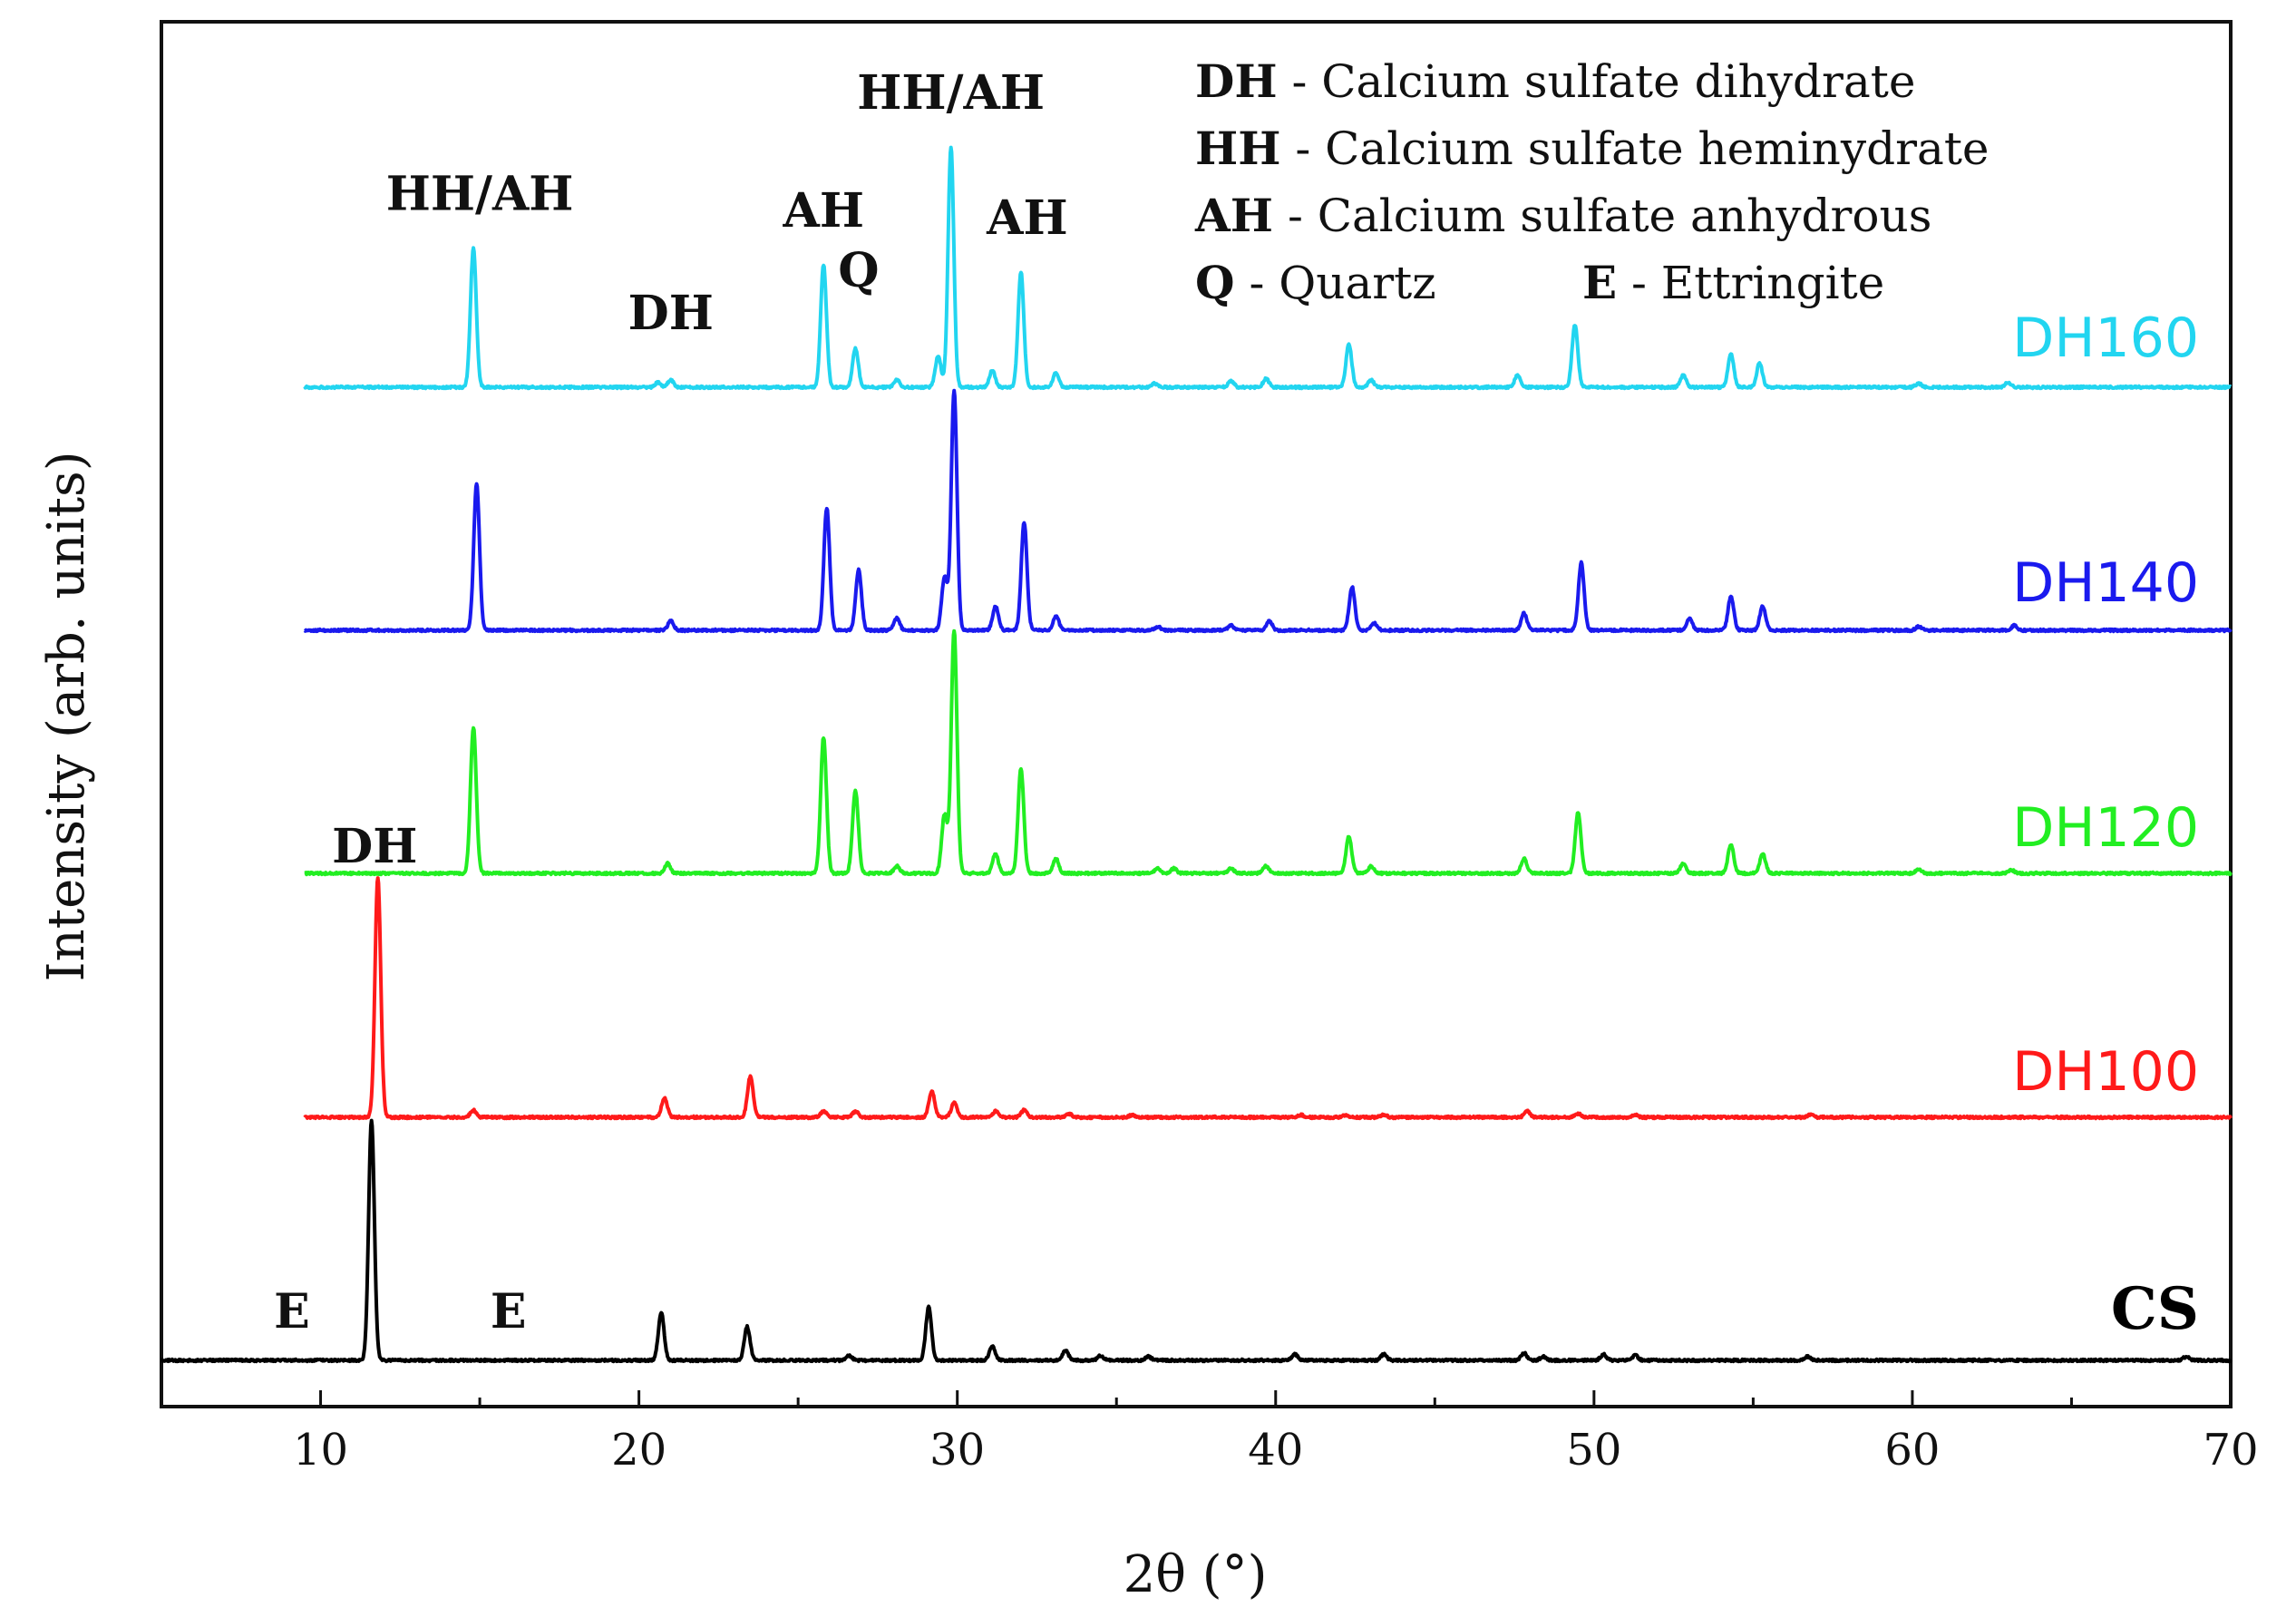 The height and width of the screenshot is (1617, 2296). Describe the element at coordinates (638, 1450) in the screenshot. I see `x-tick-label: 20` at that location.